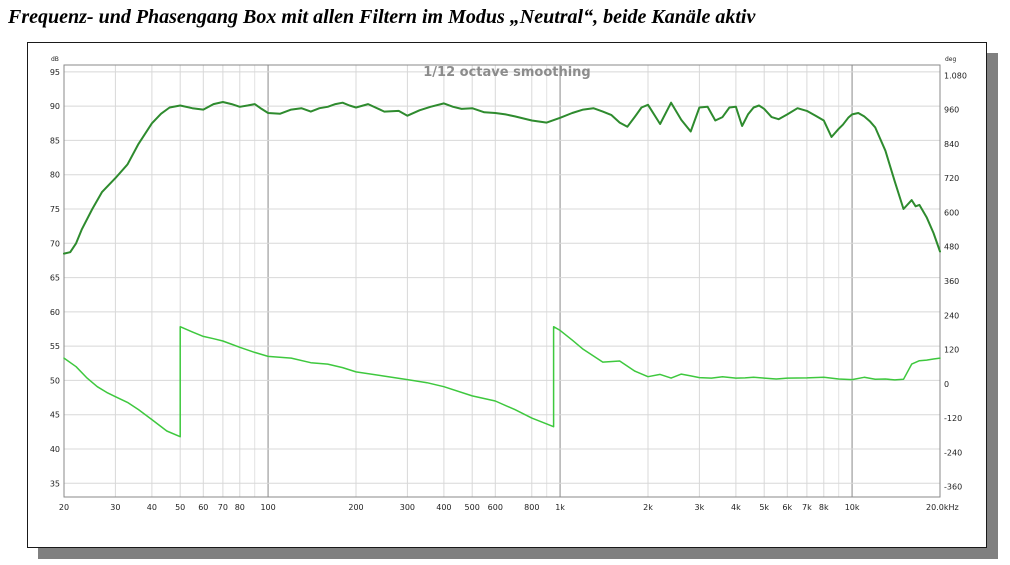  What do you see at coordinates (267, 507) in the screenshot?
I see `x-tick-label: 100` at bounding box center [267, 507].